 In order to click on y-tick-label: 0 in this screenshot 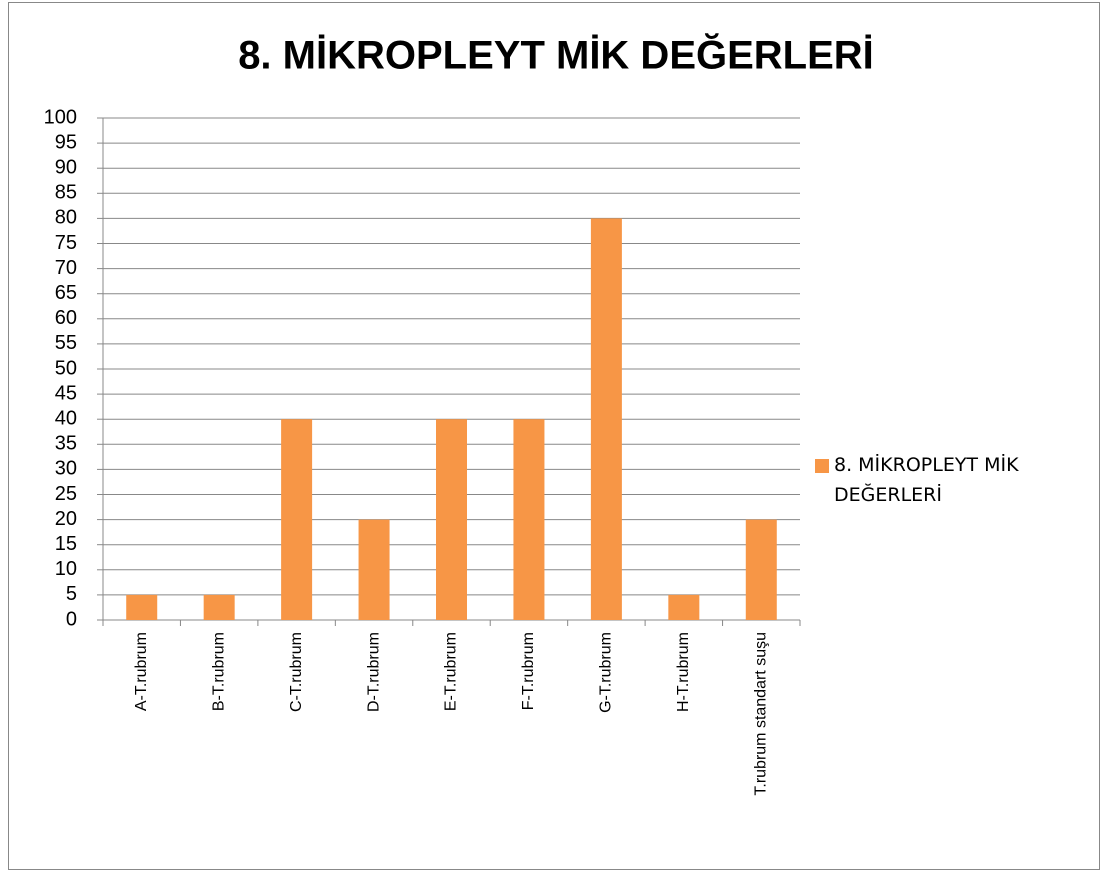, I will do `click(71, 619)`.